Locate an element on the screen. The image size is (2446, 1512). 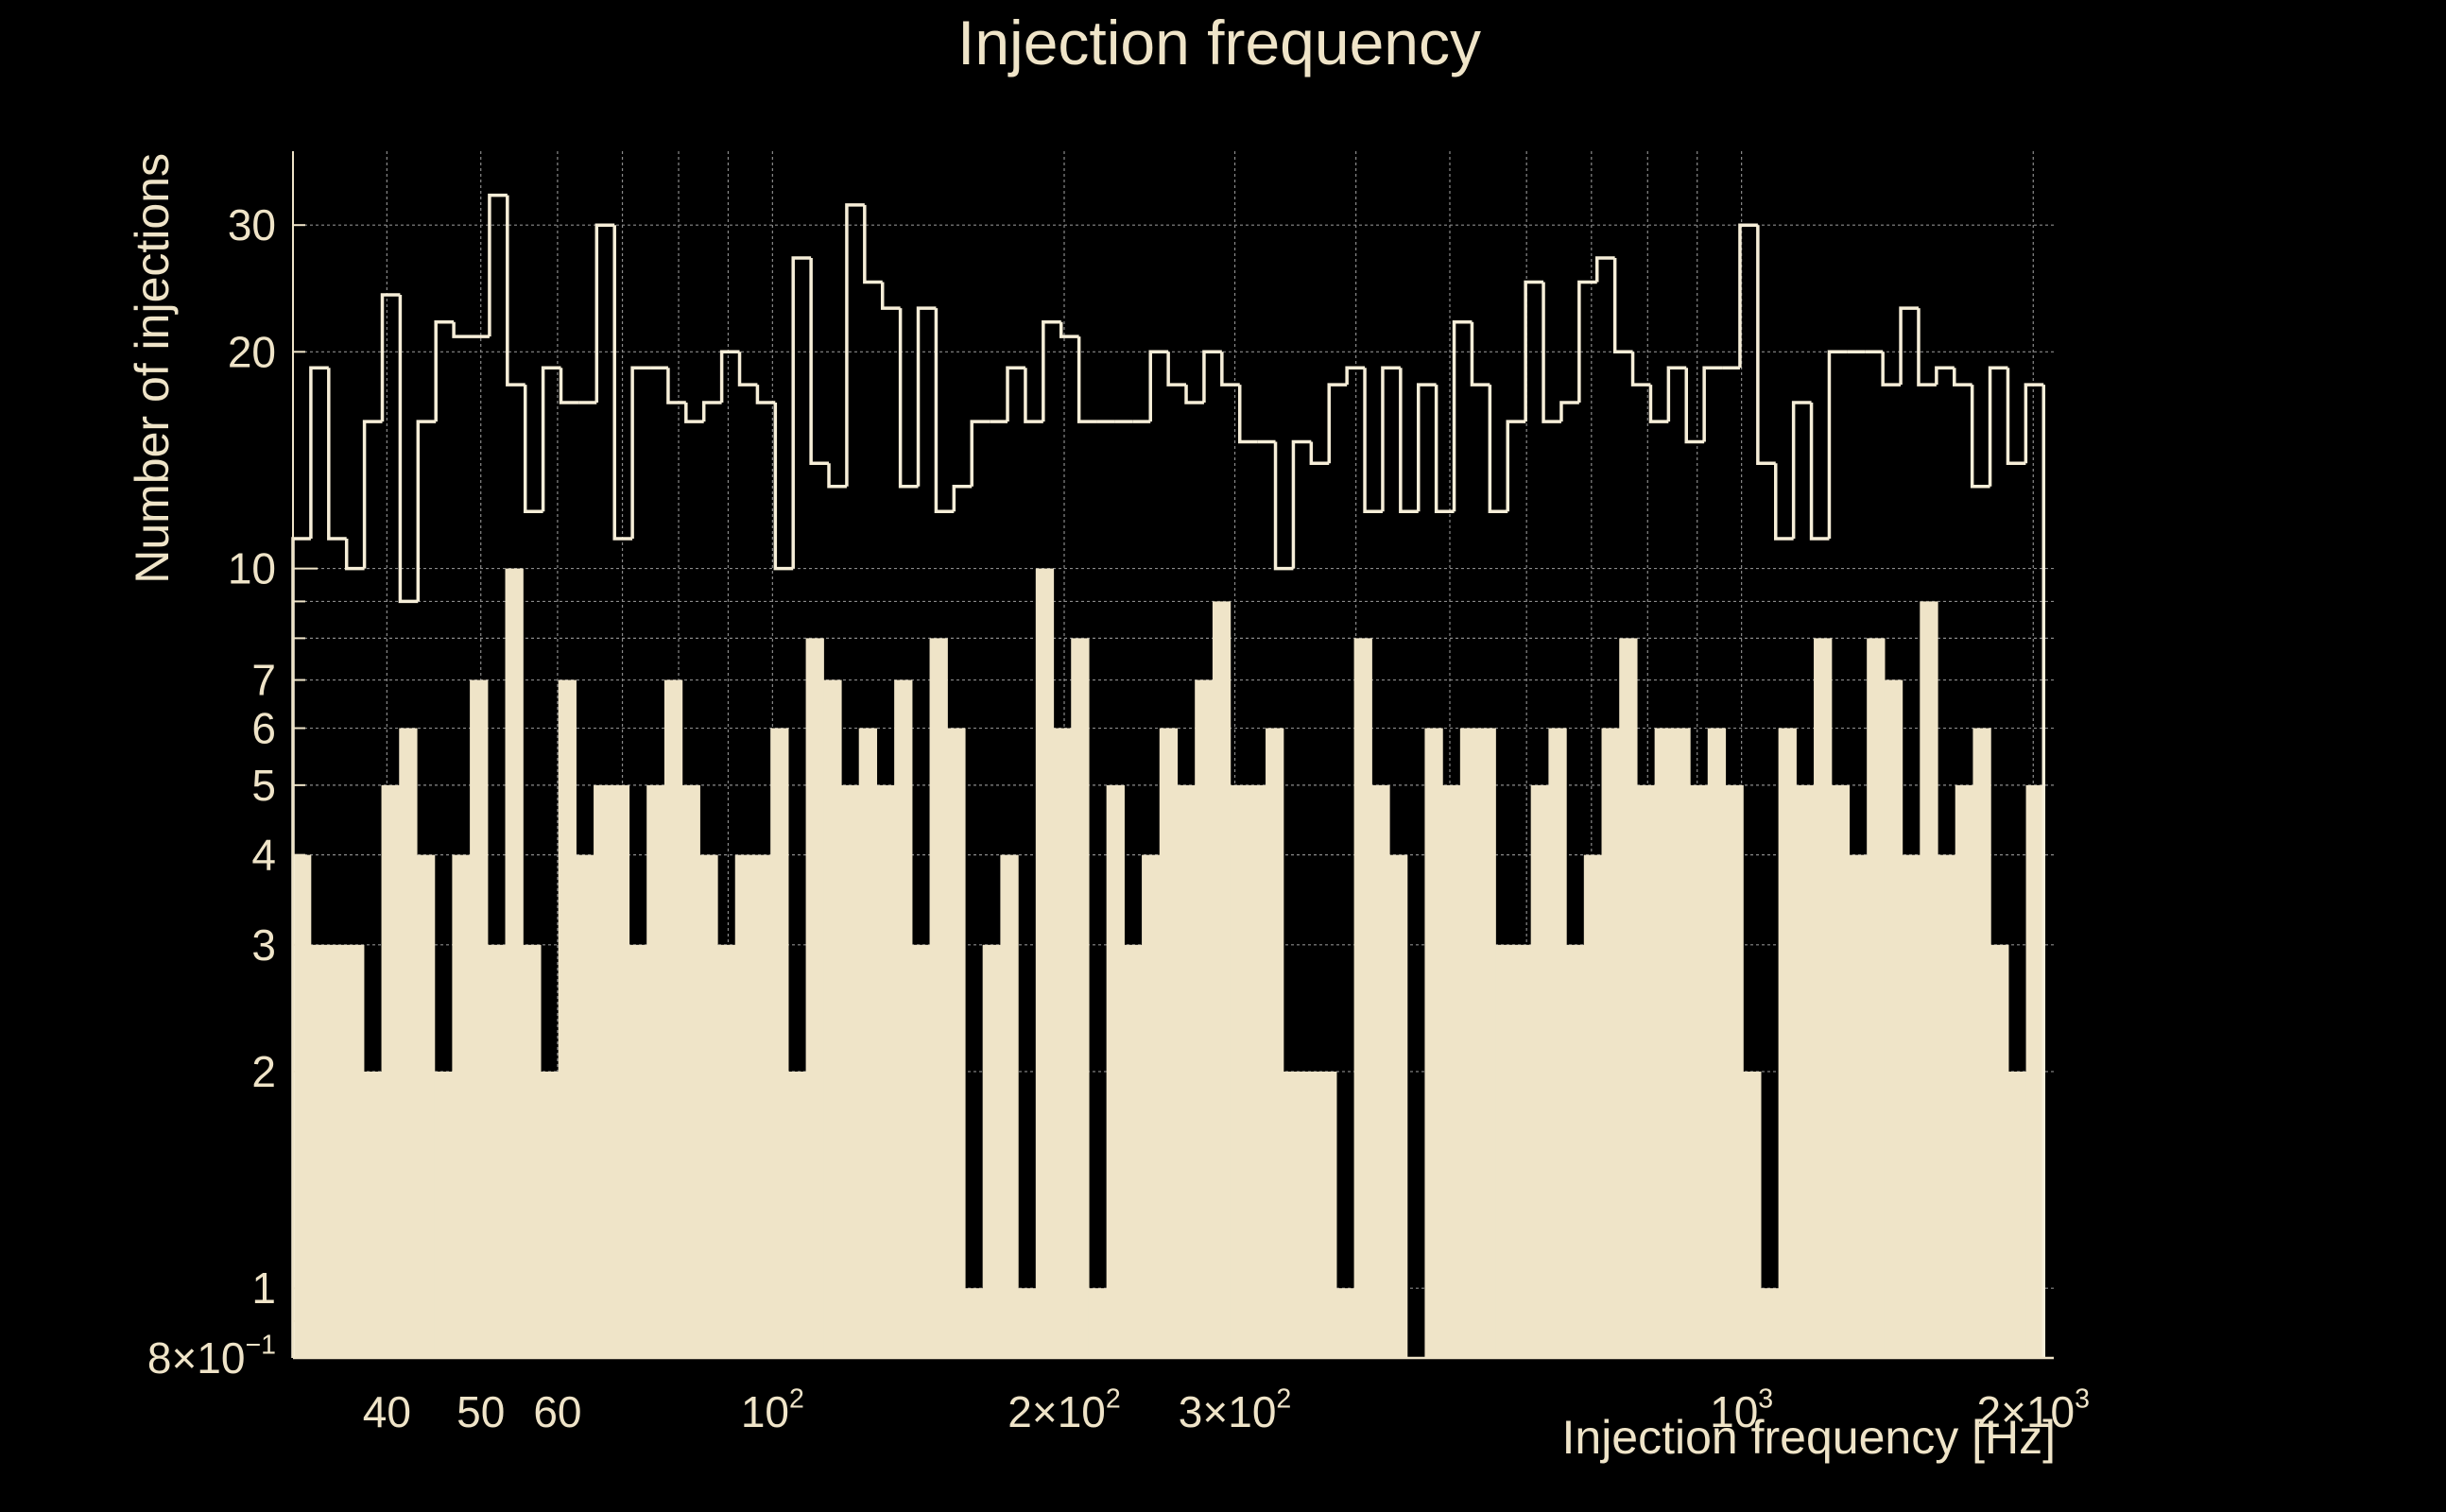
y-tick-label: 7 is located at coordinates (263, 680).